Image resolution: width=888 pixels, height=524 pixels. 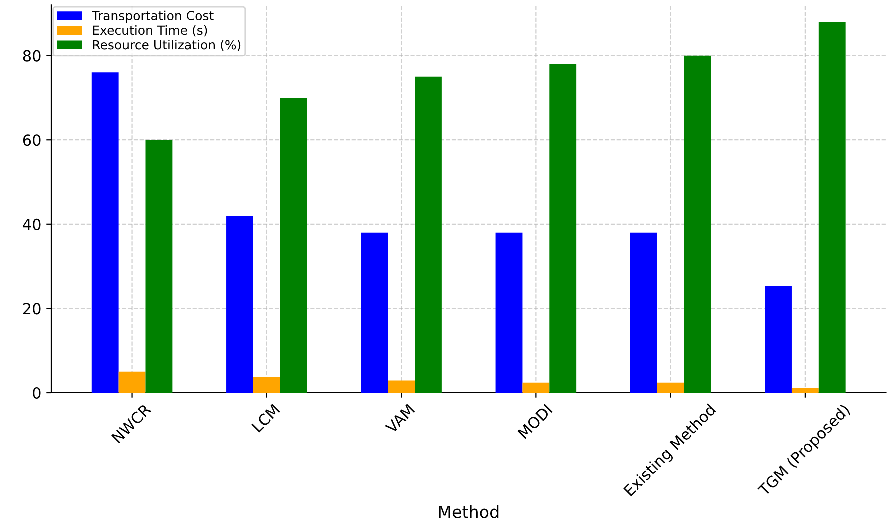 I want to click on legend-label: Resource Utilization (%), so click(x=167, y=46).